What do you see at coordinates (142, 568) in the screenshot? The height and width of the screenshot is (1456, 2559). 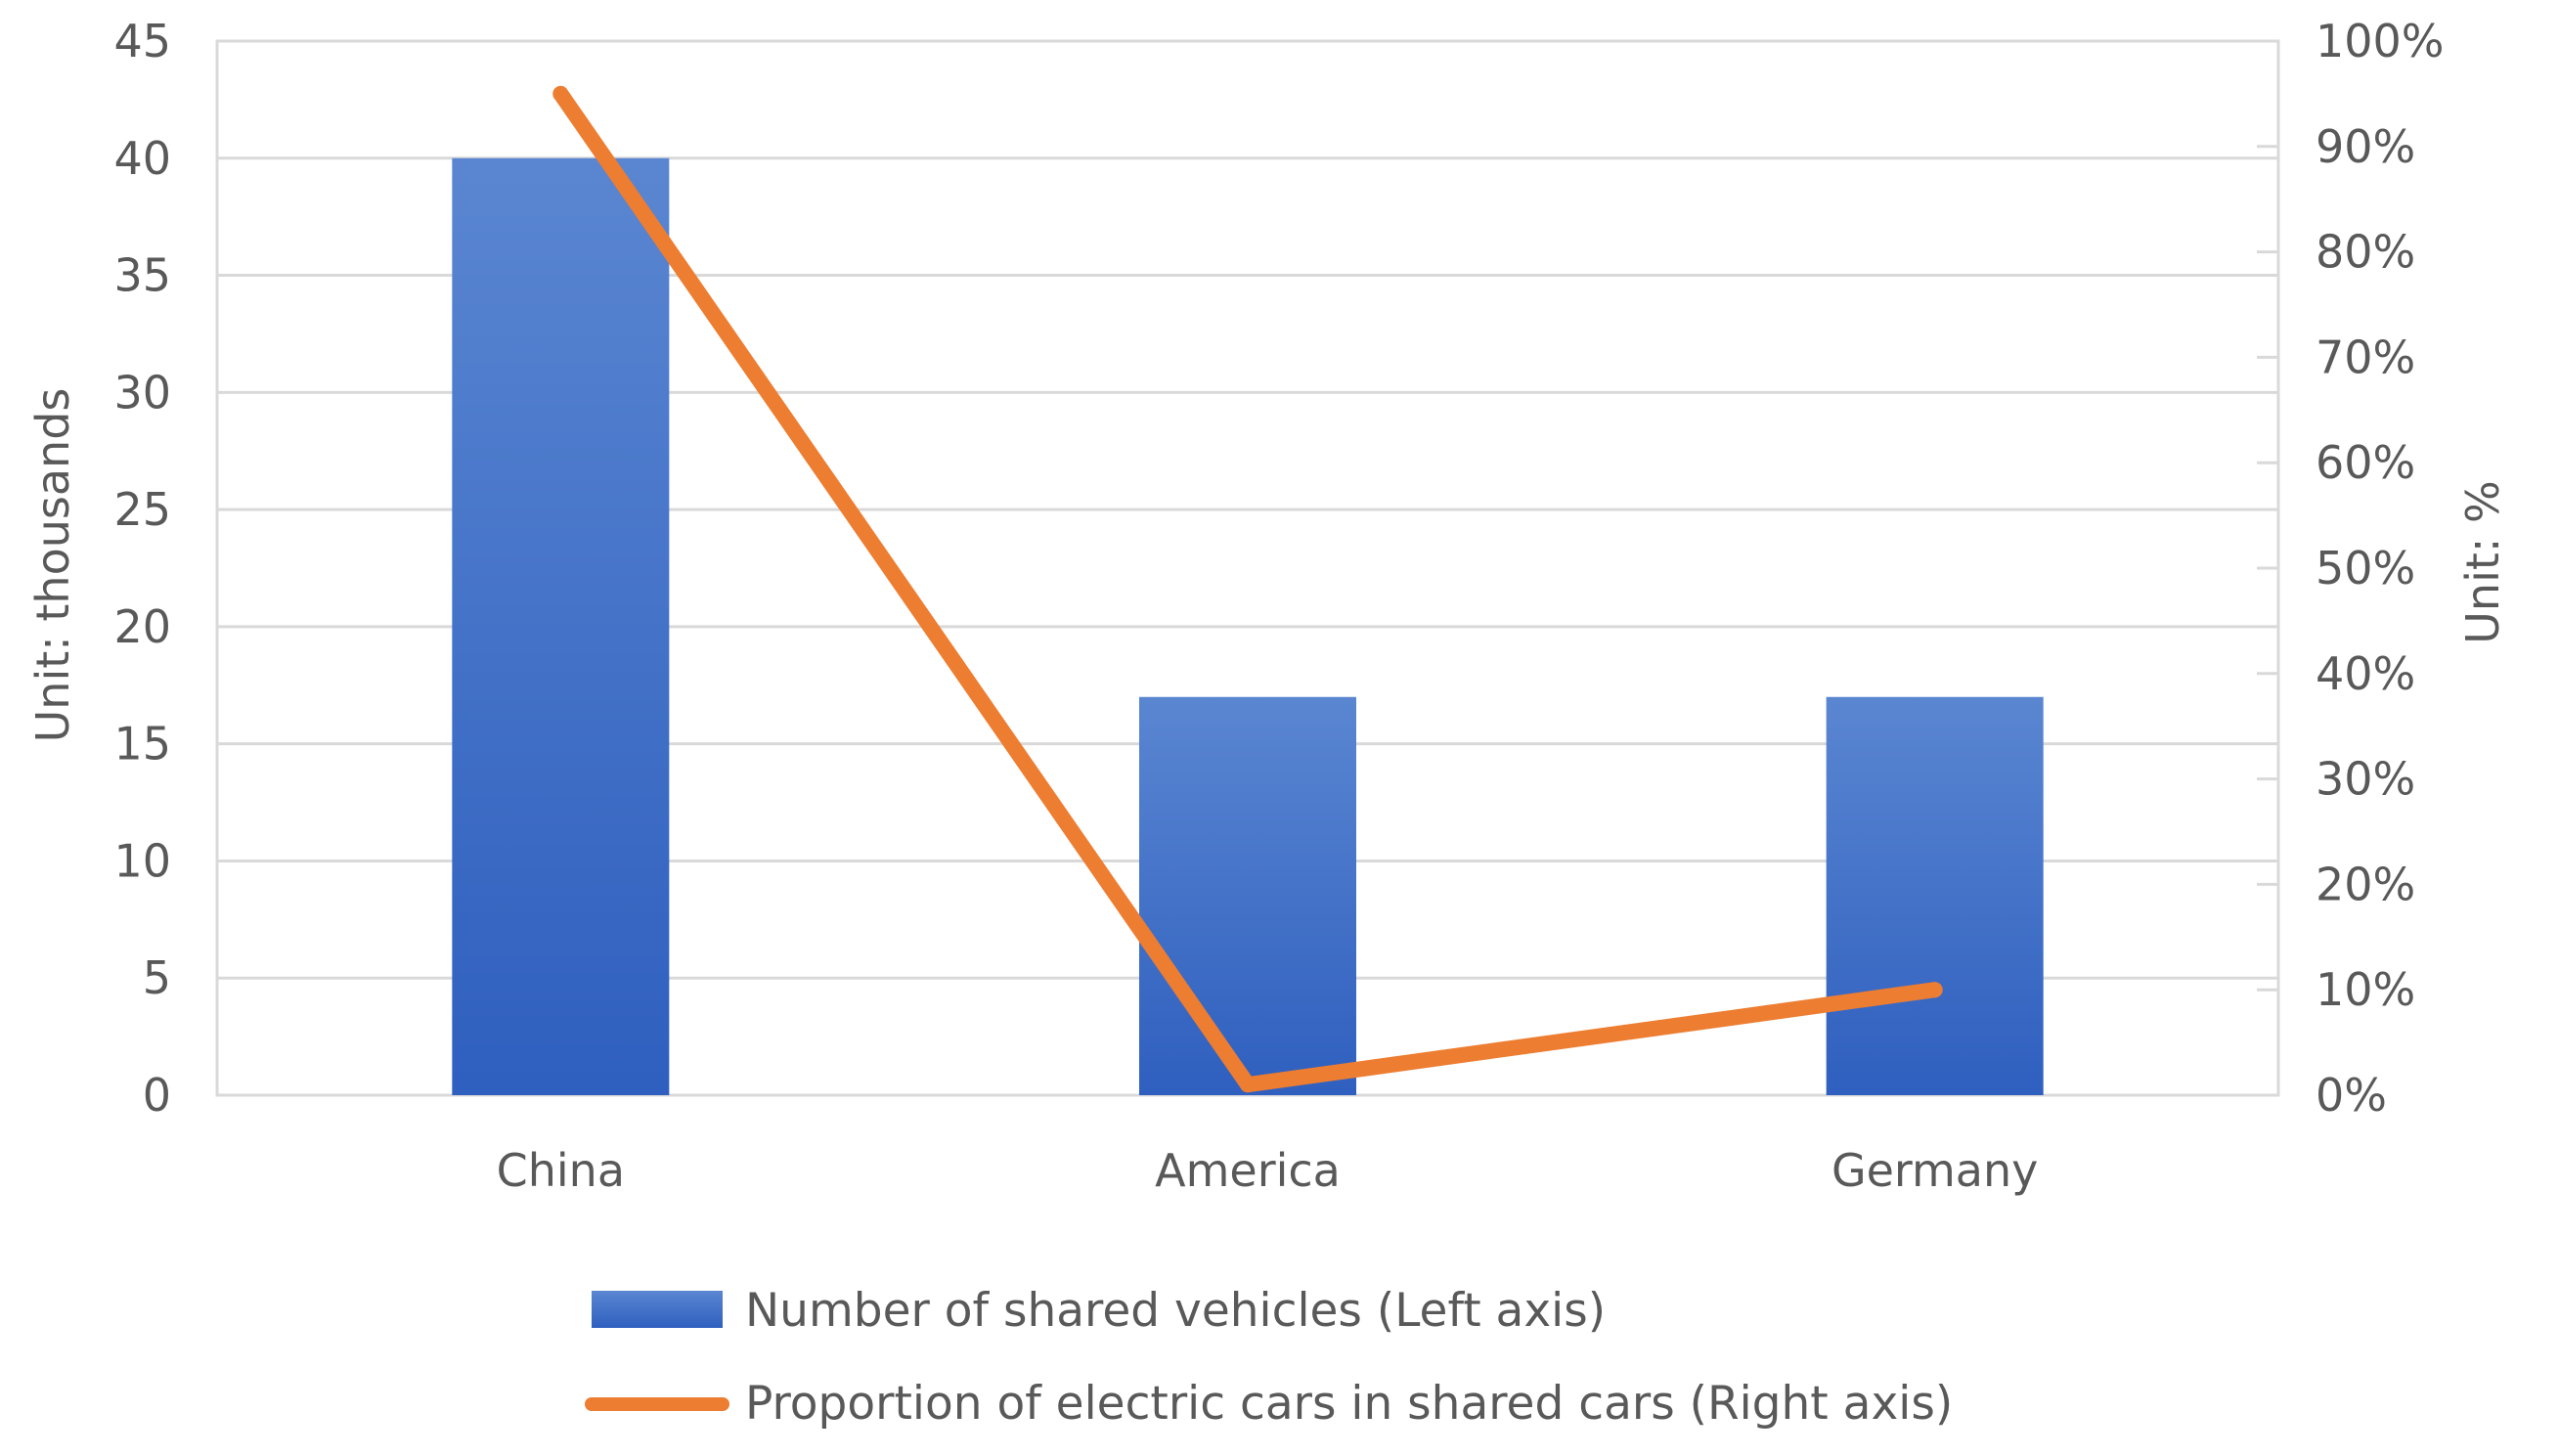 I see `left-axis-ticks: 0 5 10 15 20 25 30 35 40 45` at bounding box center [142, 568].